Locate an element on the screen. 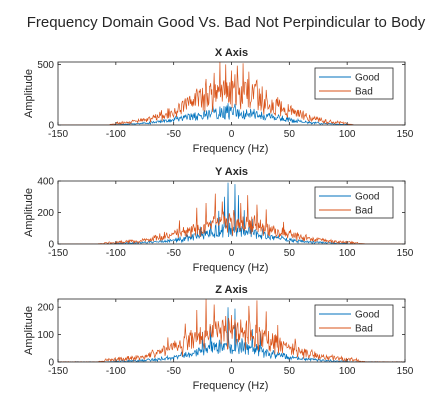 The width and height of the screenshot is (448, 420). panel-title: Y Axis is located at coordinates (231, 172).